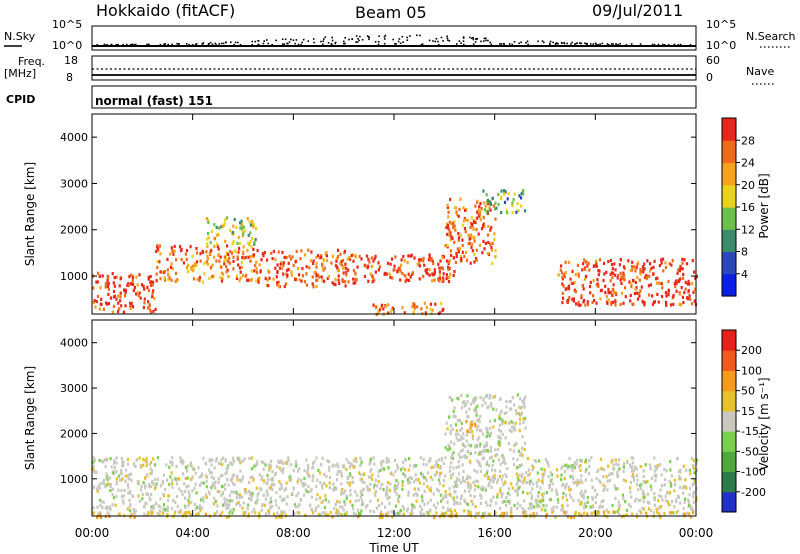 The image size is (800, 554). Describe the element at coordinates (30, 214) in the screenshot. I see `power-ylabel: Slant Range [km]` at that location.